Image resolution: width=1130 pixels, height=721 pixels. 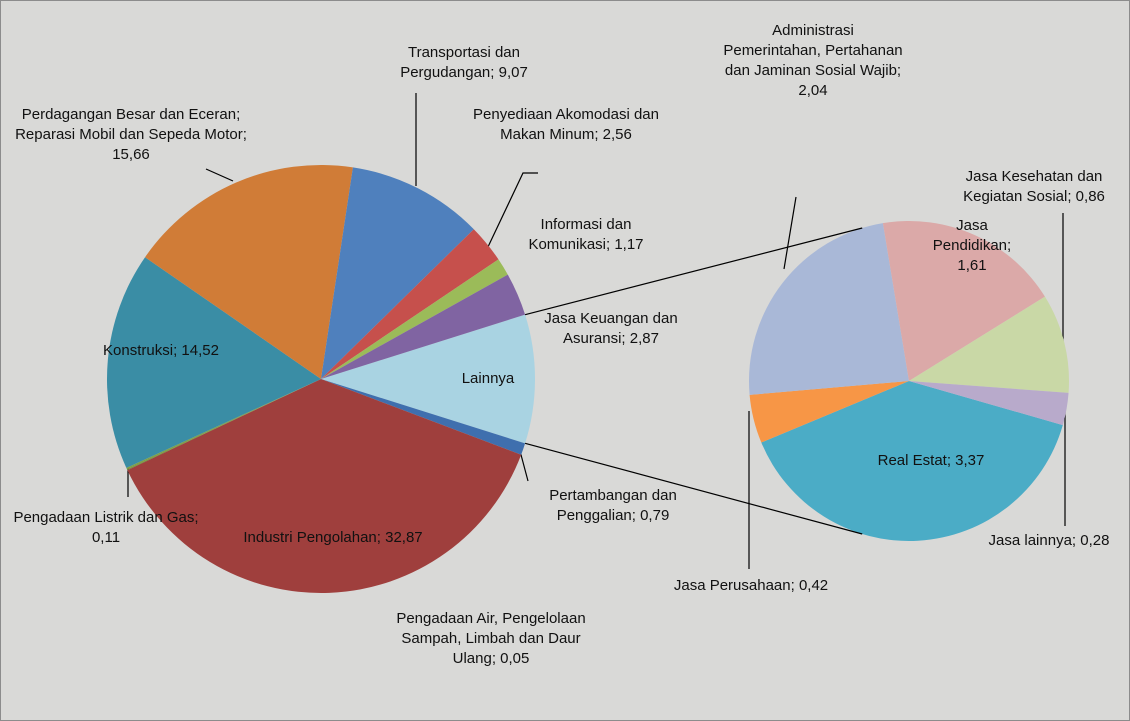 I want to click on data-label: Jasa Kesehatan dan Kegiatan Sosial; 0,86, so click(x=1034, y=186).